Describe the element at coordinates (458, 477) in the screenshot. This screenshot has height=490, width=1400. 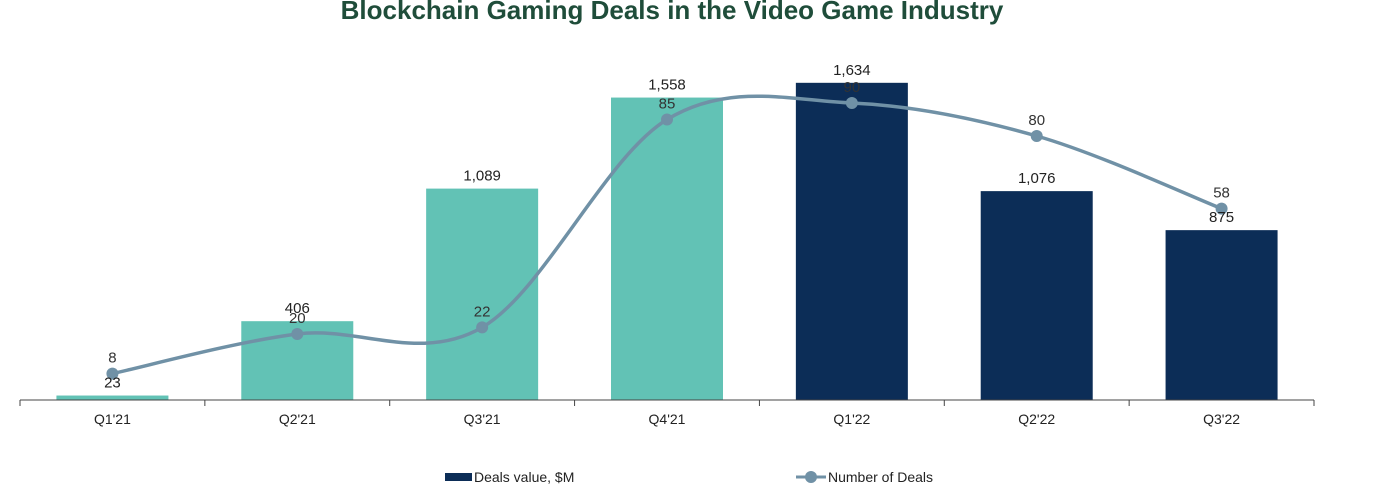
I see `legend-swatch-deals-value` at that location.